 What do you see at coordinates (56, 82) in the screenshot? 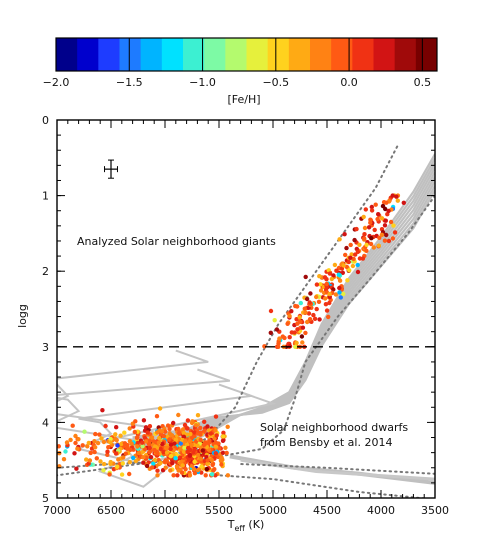
I see `colorbar-tick-label: −2.0` at bounding box center [56, 82].